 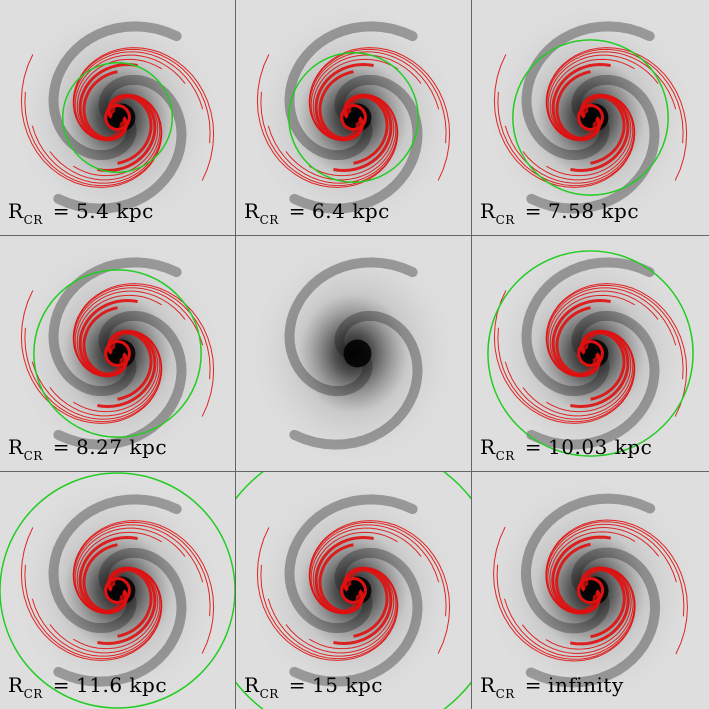 What do you see at coordinates (347, 685) in the screenshot?
I see `label-value: 15 kpc` at bounding box center [347, 685].